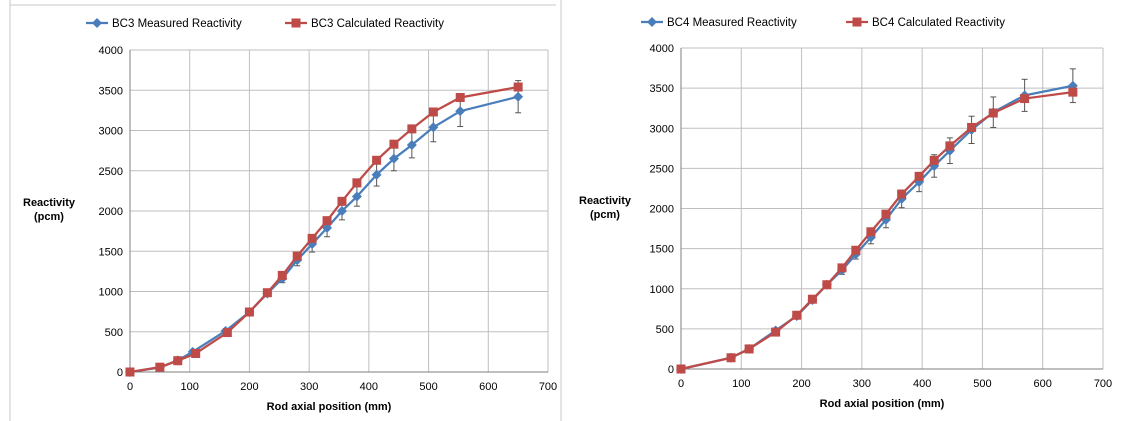 The image size is (1131, 421). I want to click on legend-entry: BC3 Measured Reactivity, so click(164, 24).